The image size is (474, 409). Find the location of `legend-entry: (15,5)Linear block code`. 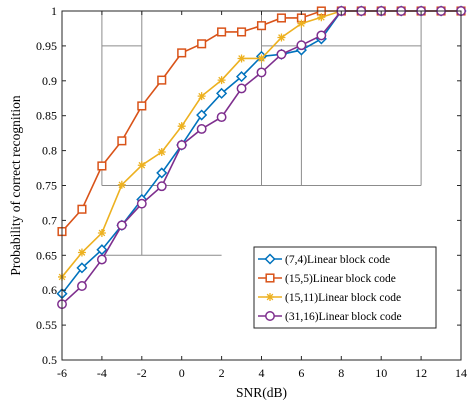

legend-entry: (15,5)Linear block code is located at coordinates (327, 279).